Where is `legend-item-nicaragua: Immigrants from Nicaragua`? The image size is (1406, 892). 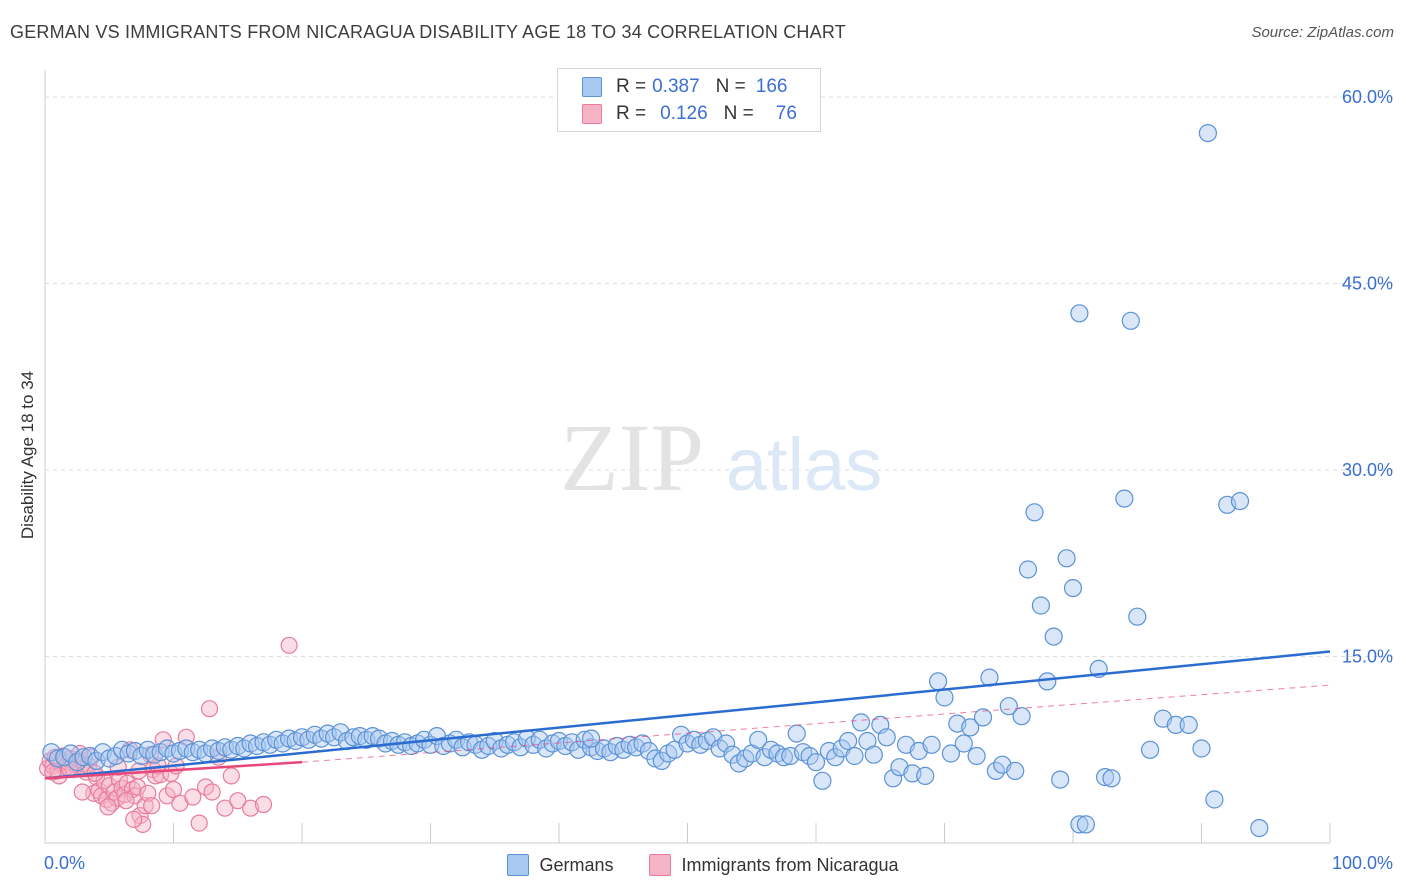
legend-item-nicaragua: Immigrants from Nicaragua is located at coordinates (774, 865).